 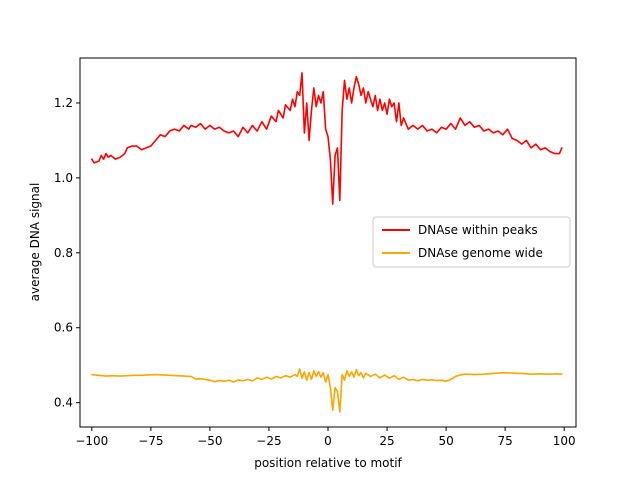 What do you see at coordinates (328, 441) in the screenshot?
I see `x-tick-label: 0` at bounding box center [328, 441].